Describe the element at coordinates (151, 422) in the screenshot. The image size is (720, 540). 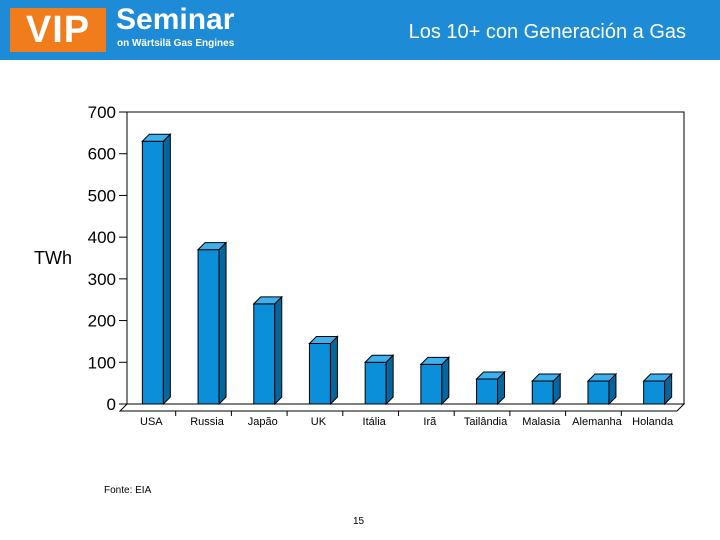
I see `x-tick-label: USA` at that location.